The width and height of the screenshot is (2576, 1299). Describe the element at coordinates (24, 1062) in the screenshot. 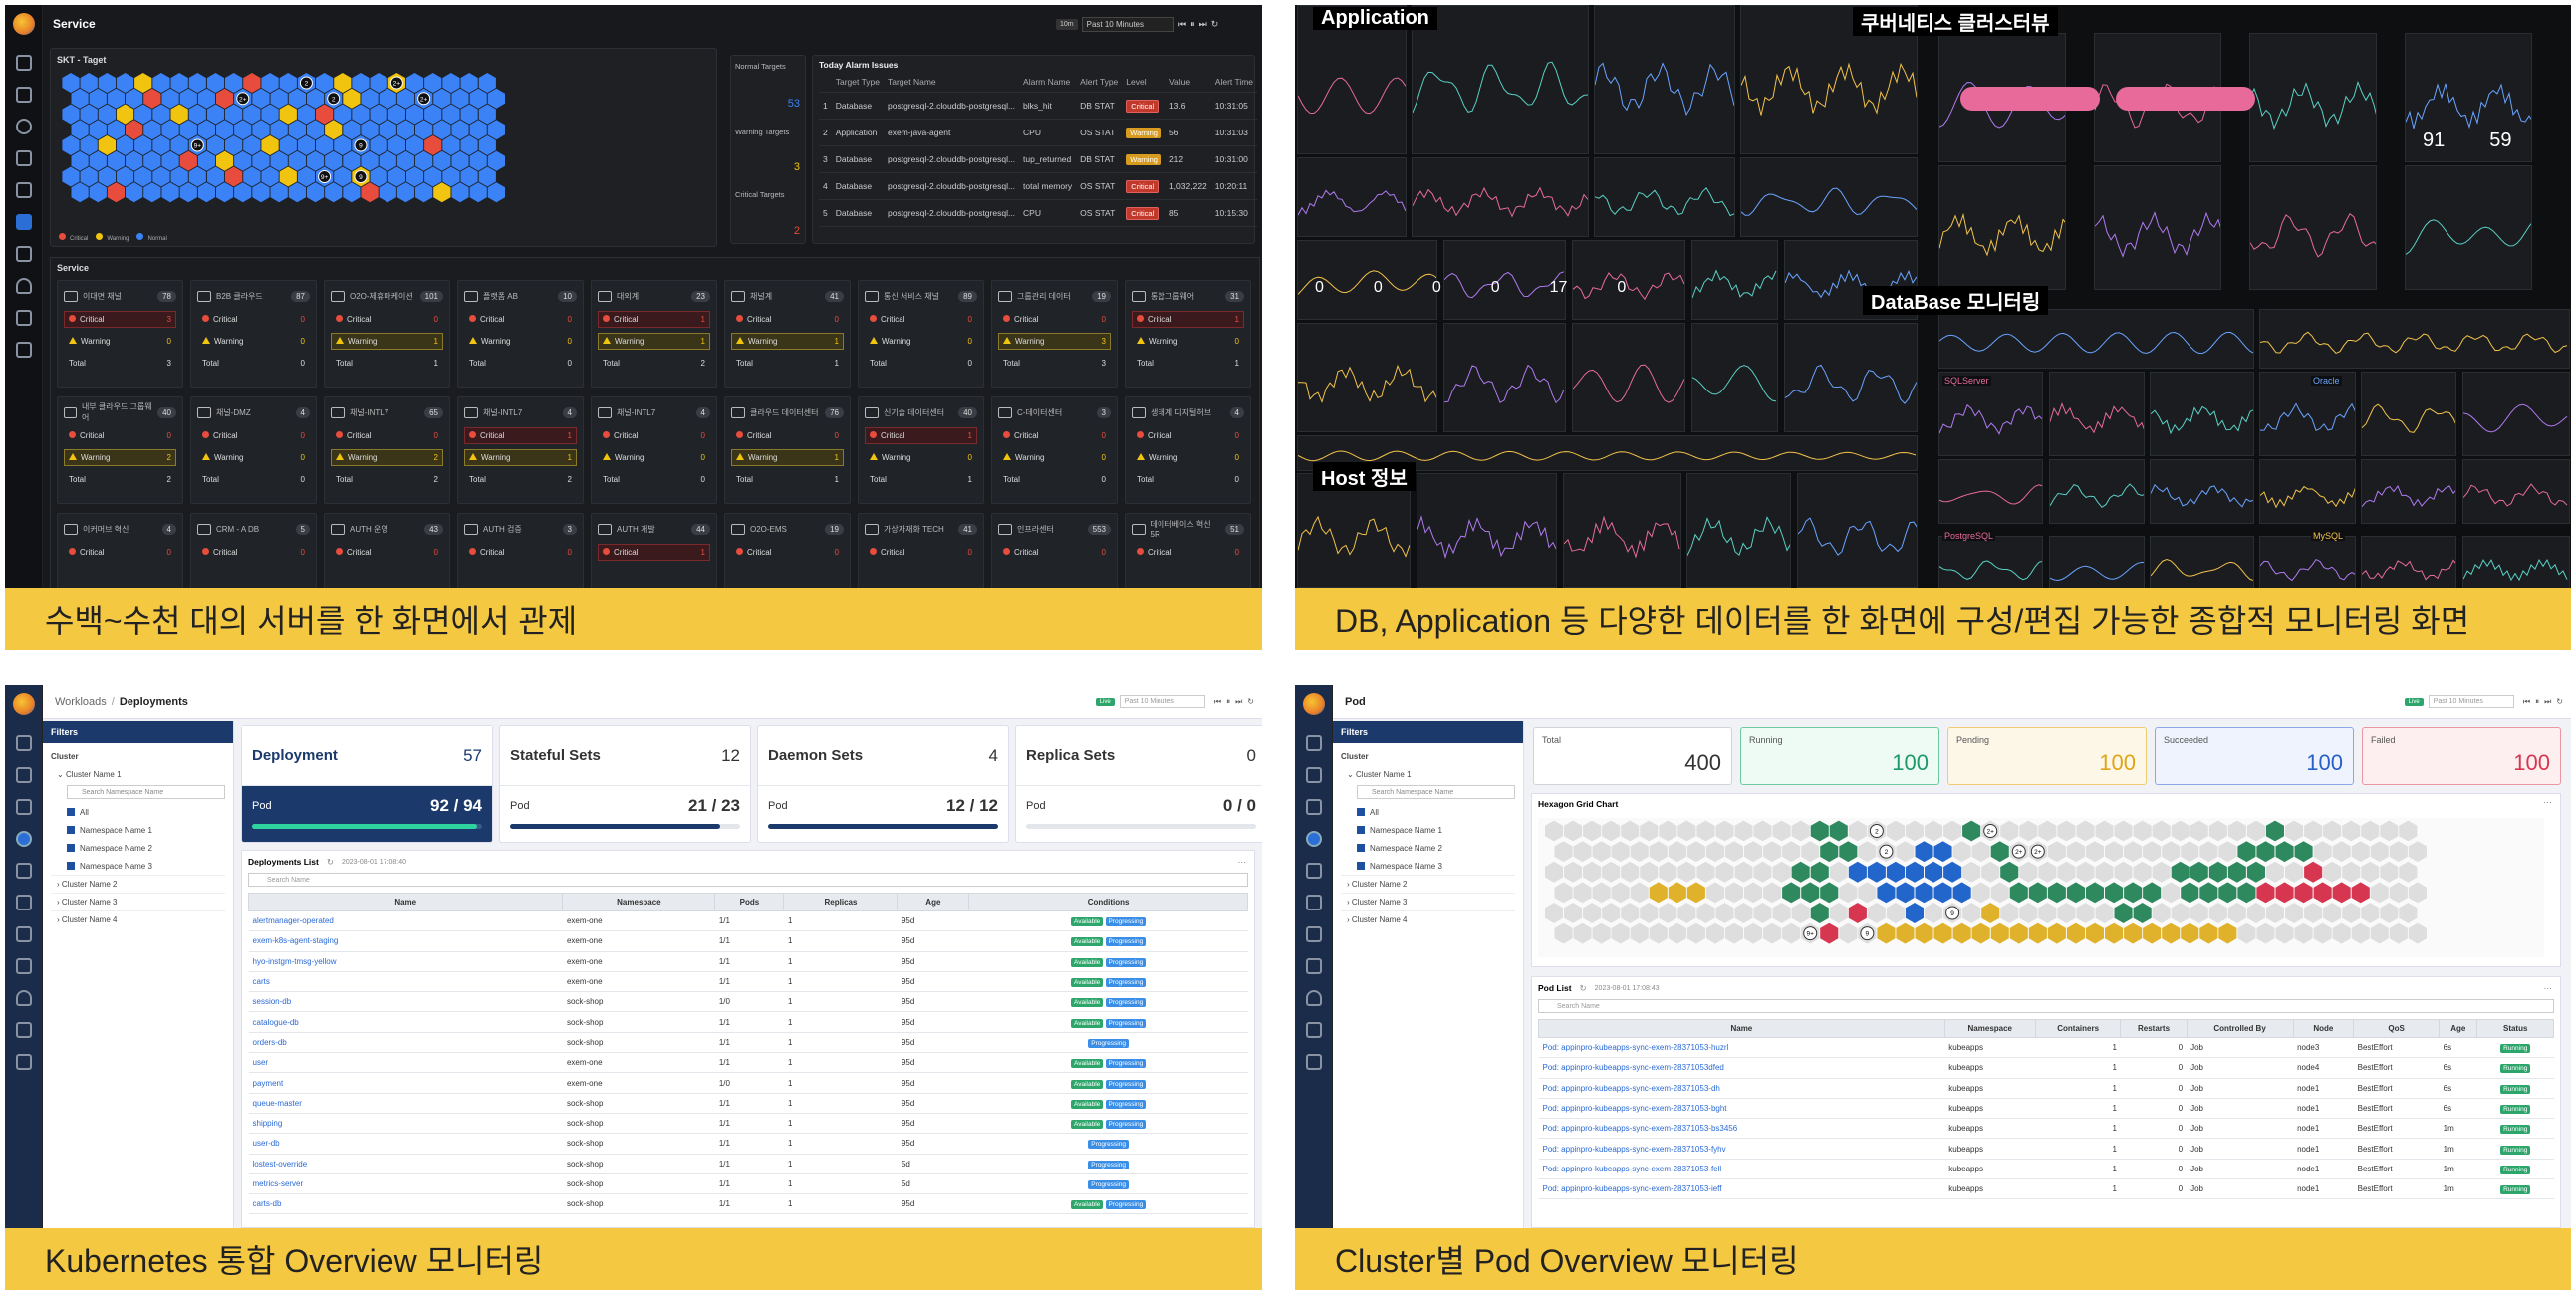

I see `doc-icon` at that location.